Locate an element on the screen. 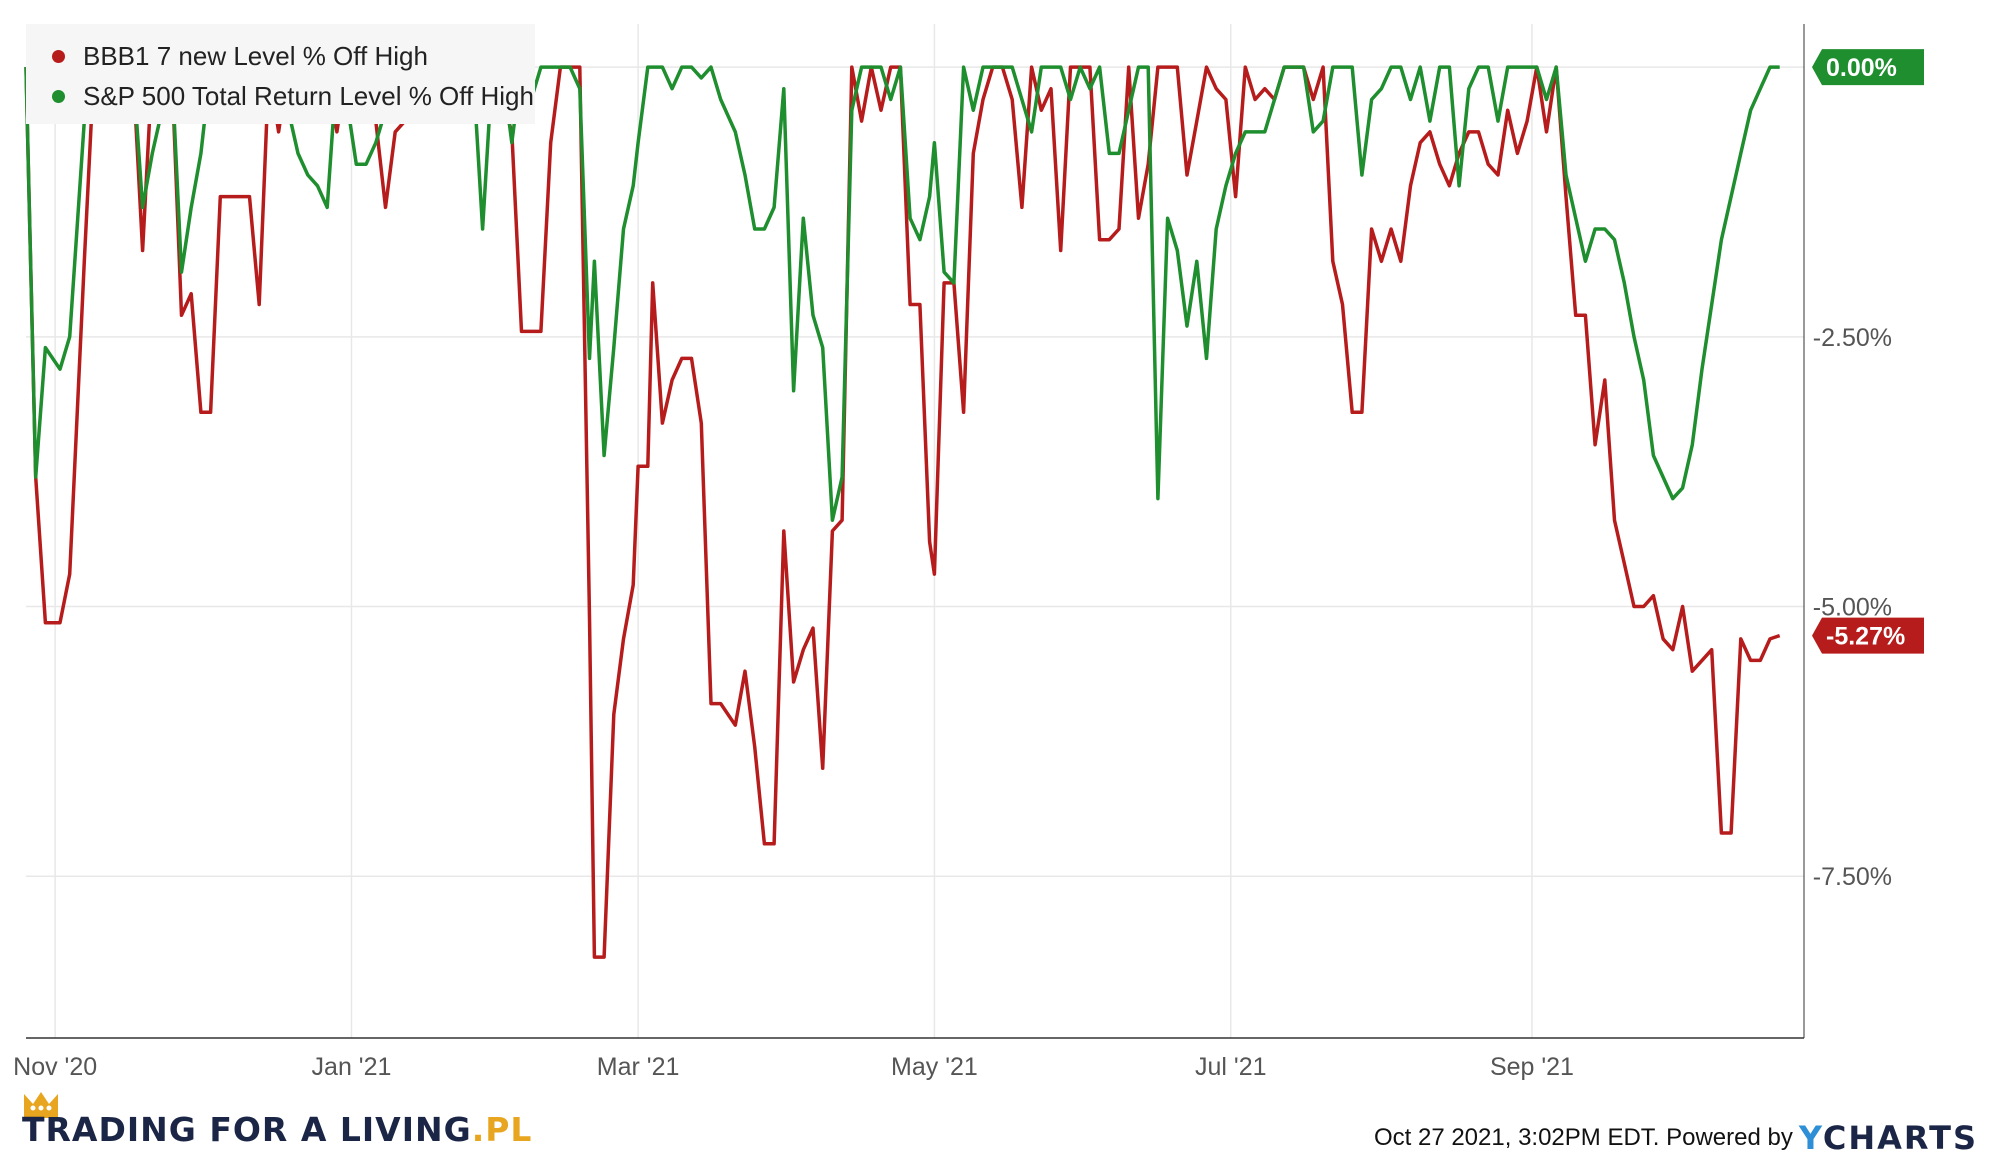 This screenshot has height=1167, width=2000. badge-label: 0.00% is located at coordinates (1861, 68).